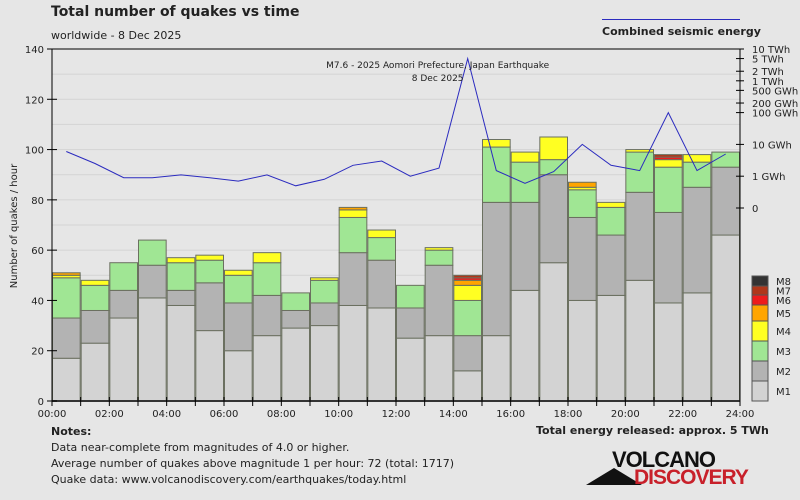  What do you see at coordinates (775, 91) in the screenshot?
I see `y2-tick-label: 500 GWh` at bounding box center [775, 91].